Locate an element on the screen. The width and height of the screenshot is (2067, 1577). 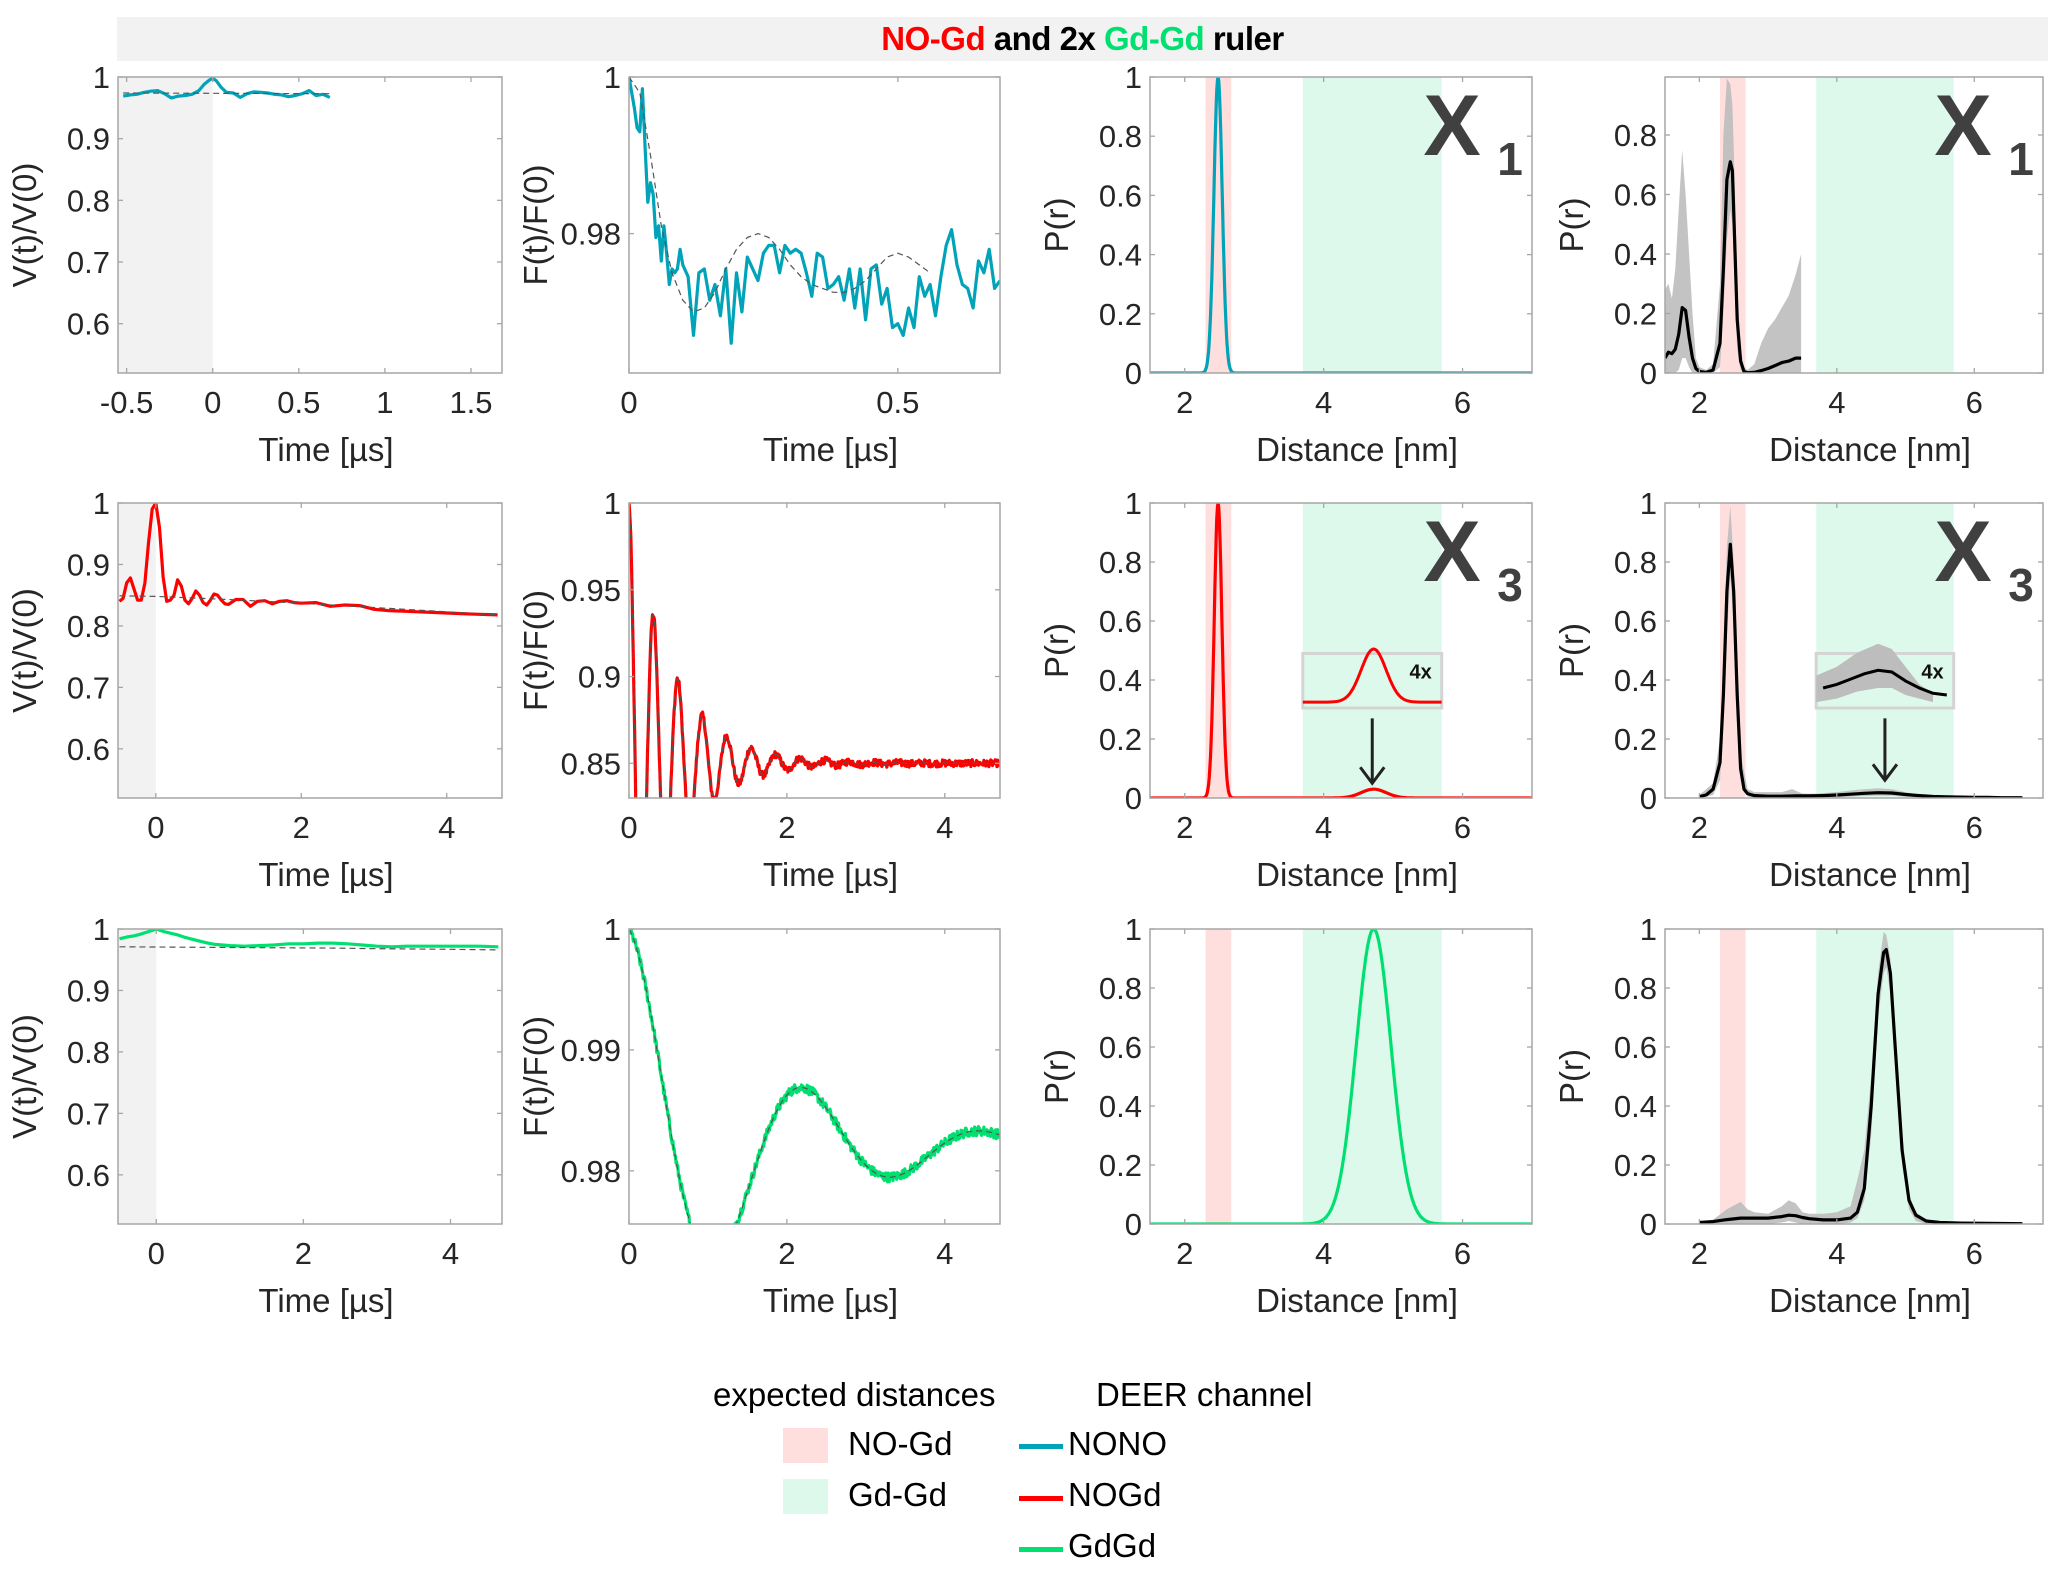
legend-line-nogd is located at coordinates (1041, 1498).